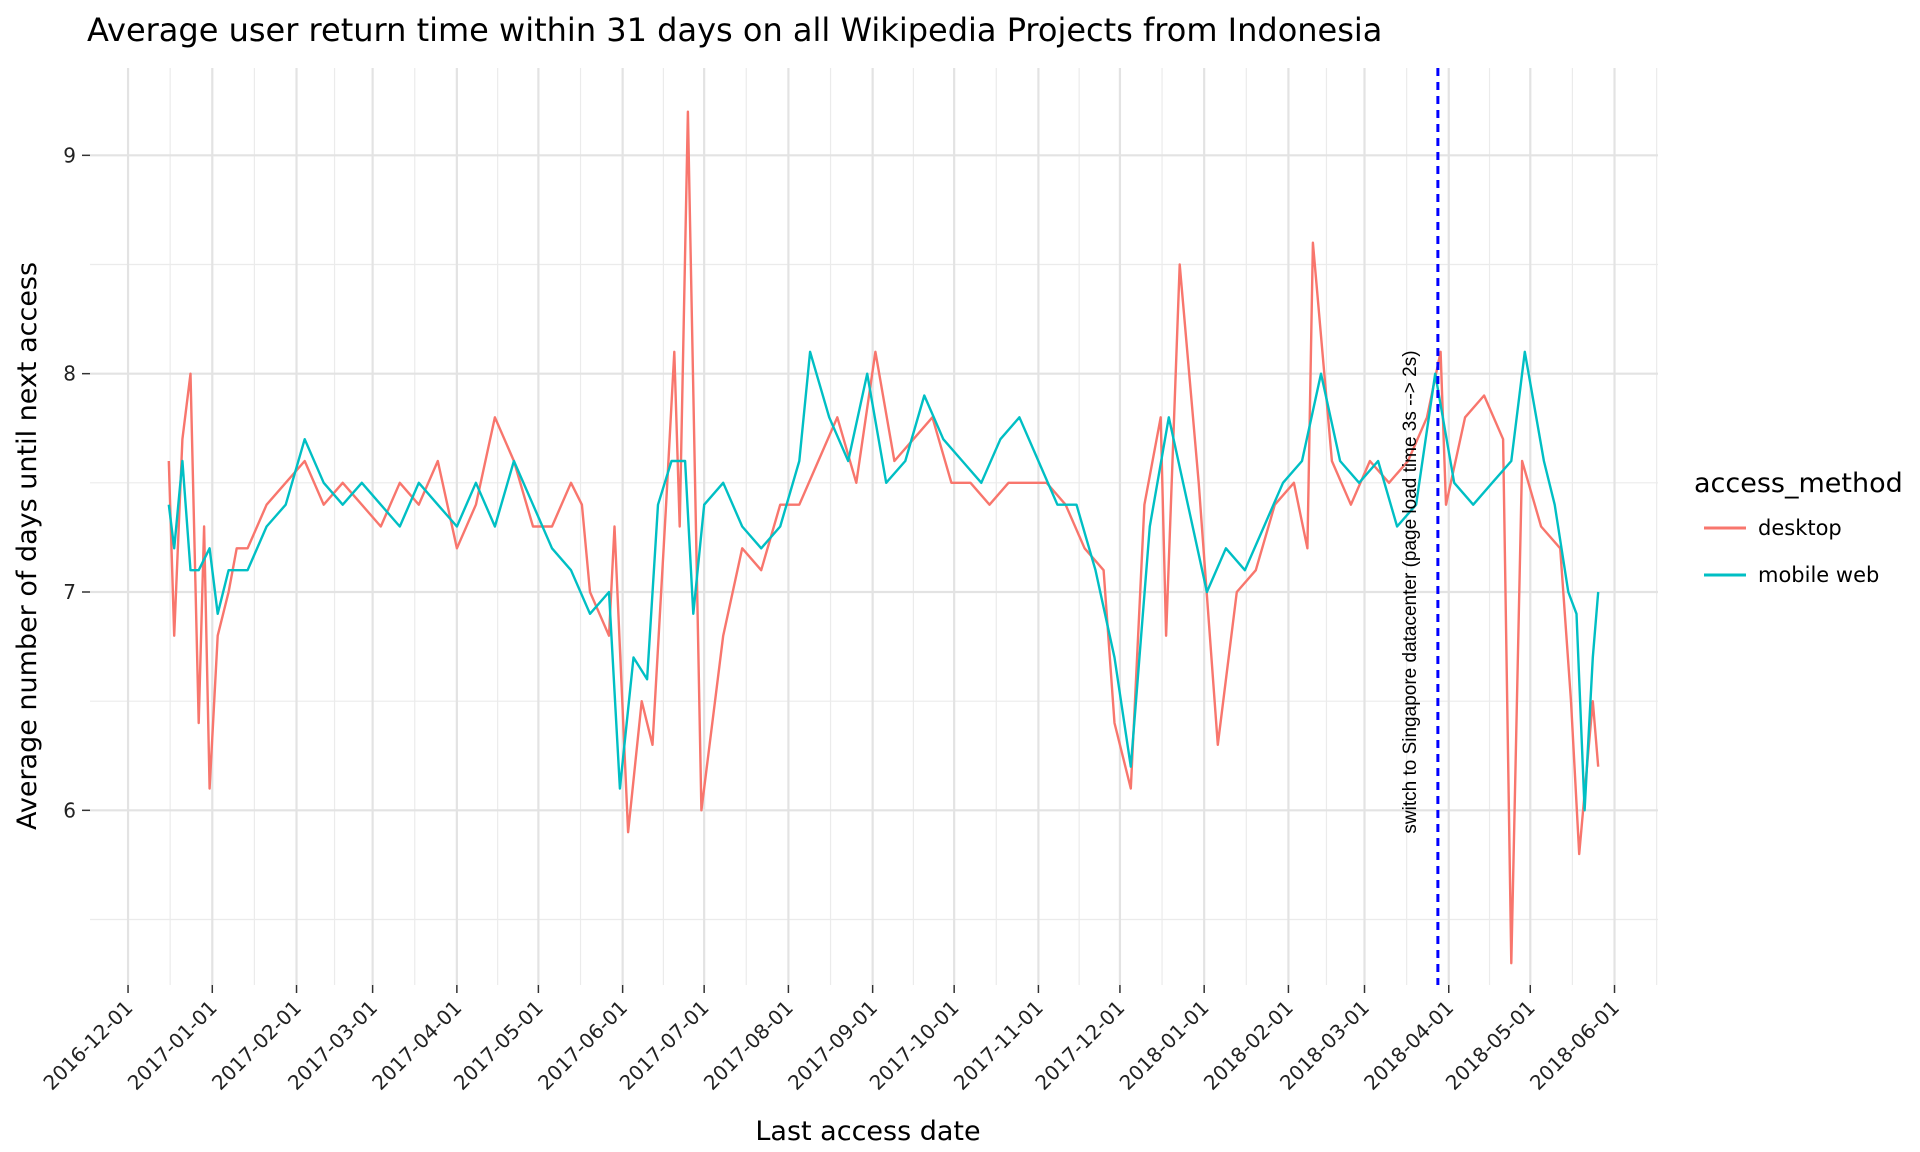 The width and height of the screenshot is (1920, 1152). I want to click on legend-title: access_method, so click(1798, 483).